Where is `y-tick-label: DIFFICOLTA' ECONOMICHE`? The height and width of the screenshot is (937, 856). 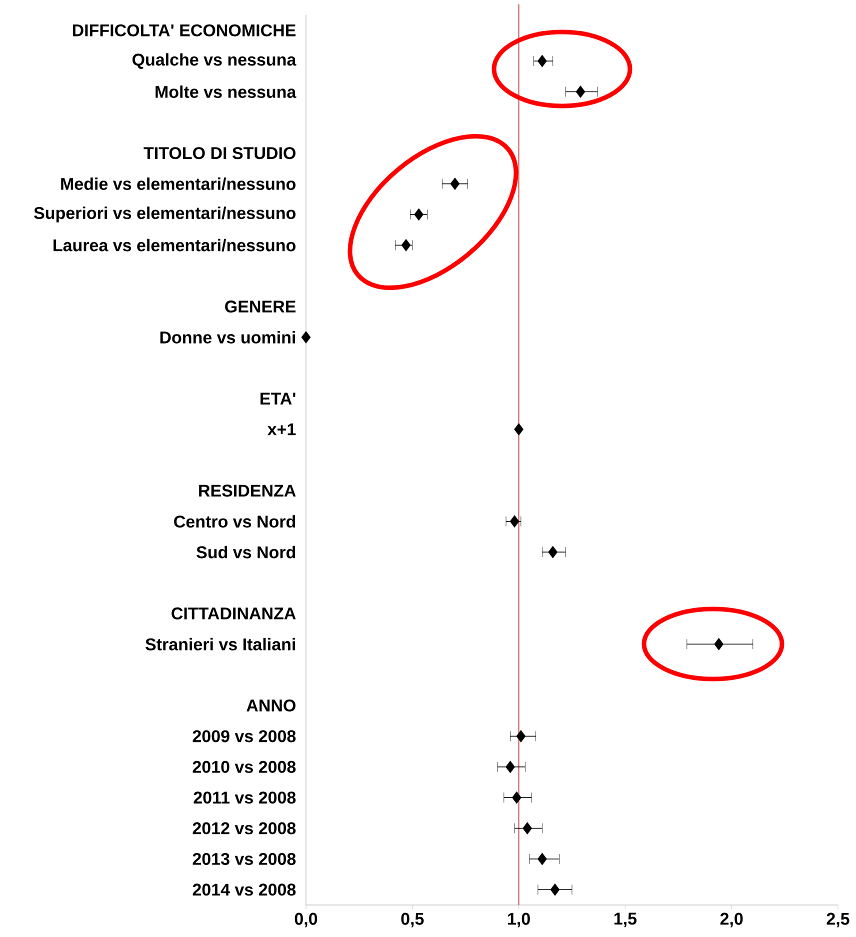
y-tick-label: DIFFICOLTA' ECONOMICHE is located at coordinates (184, 30).